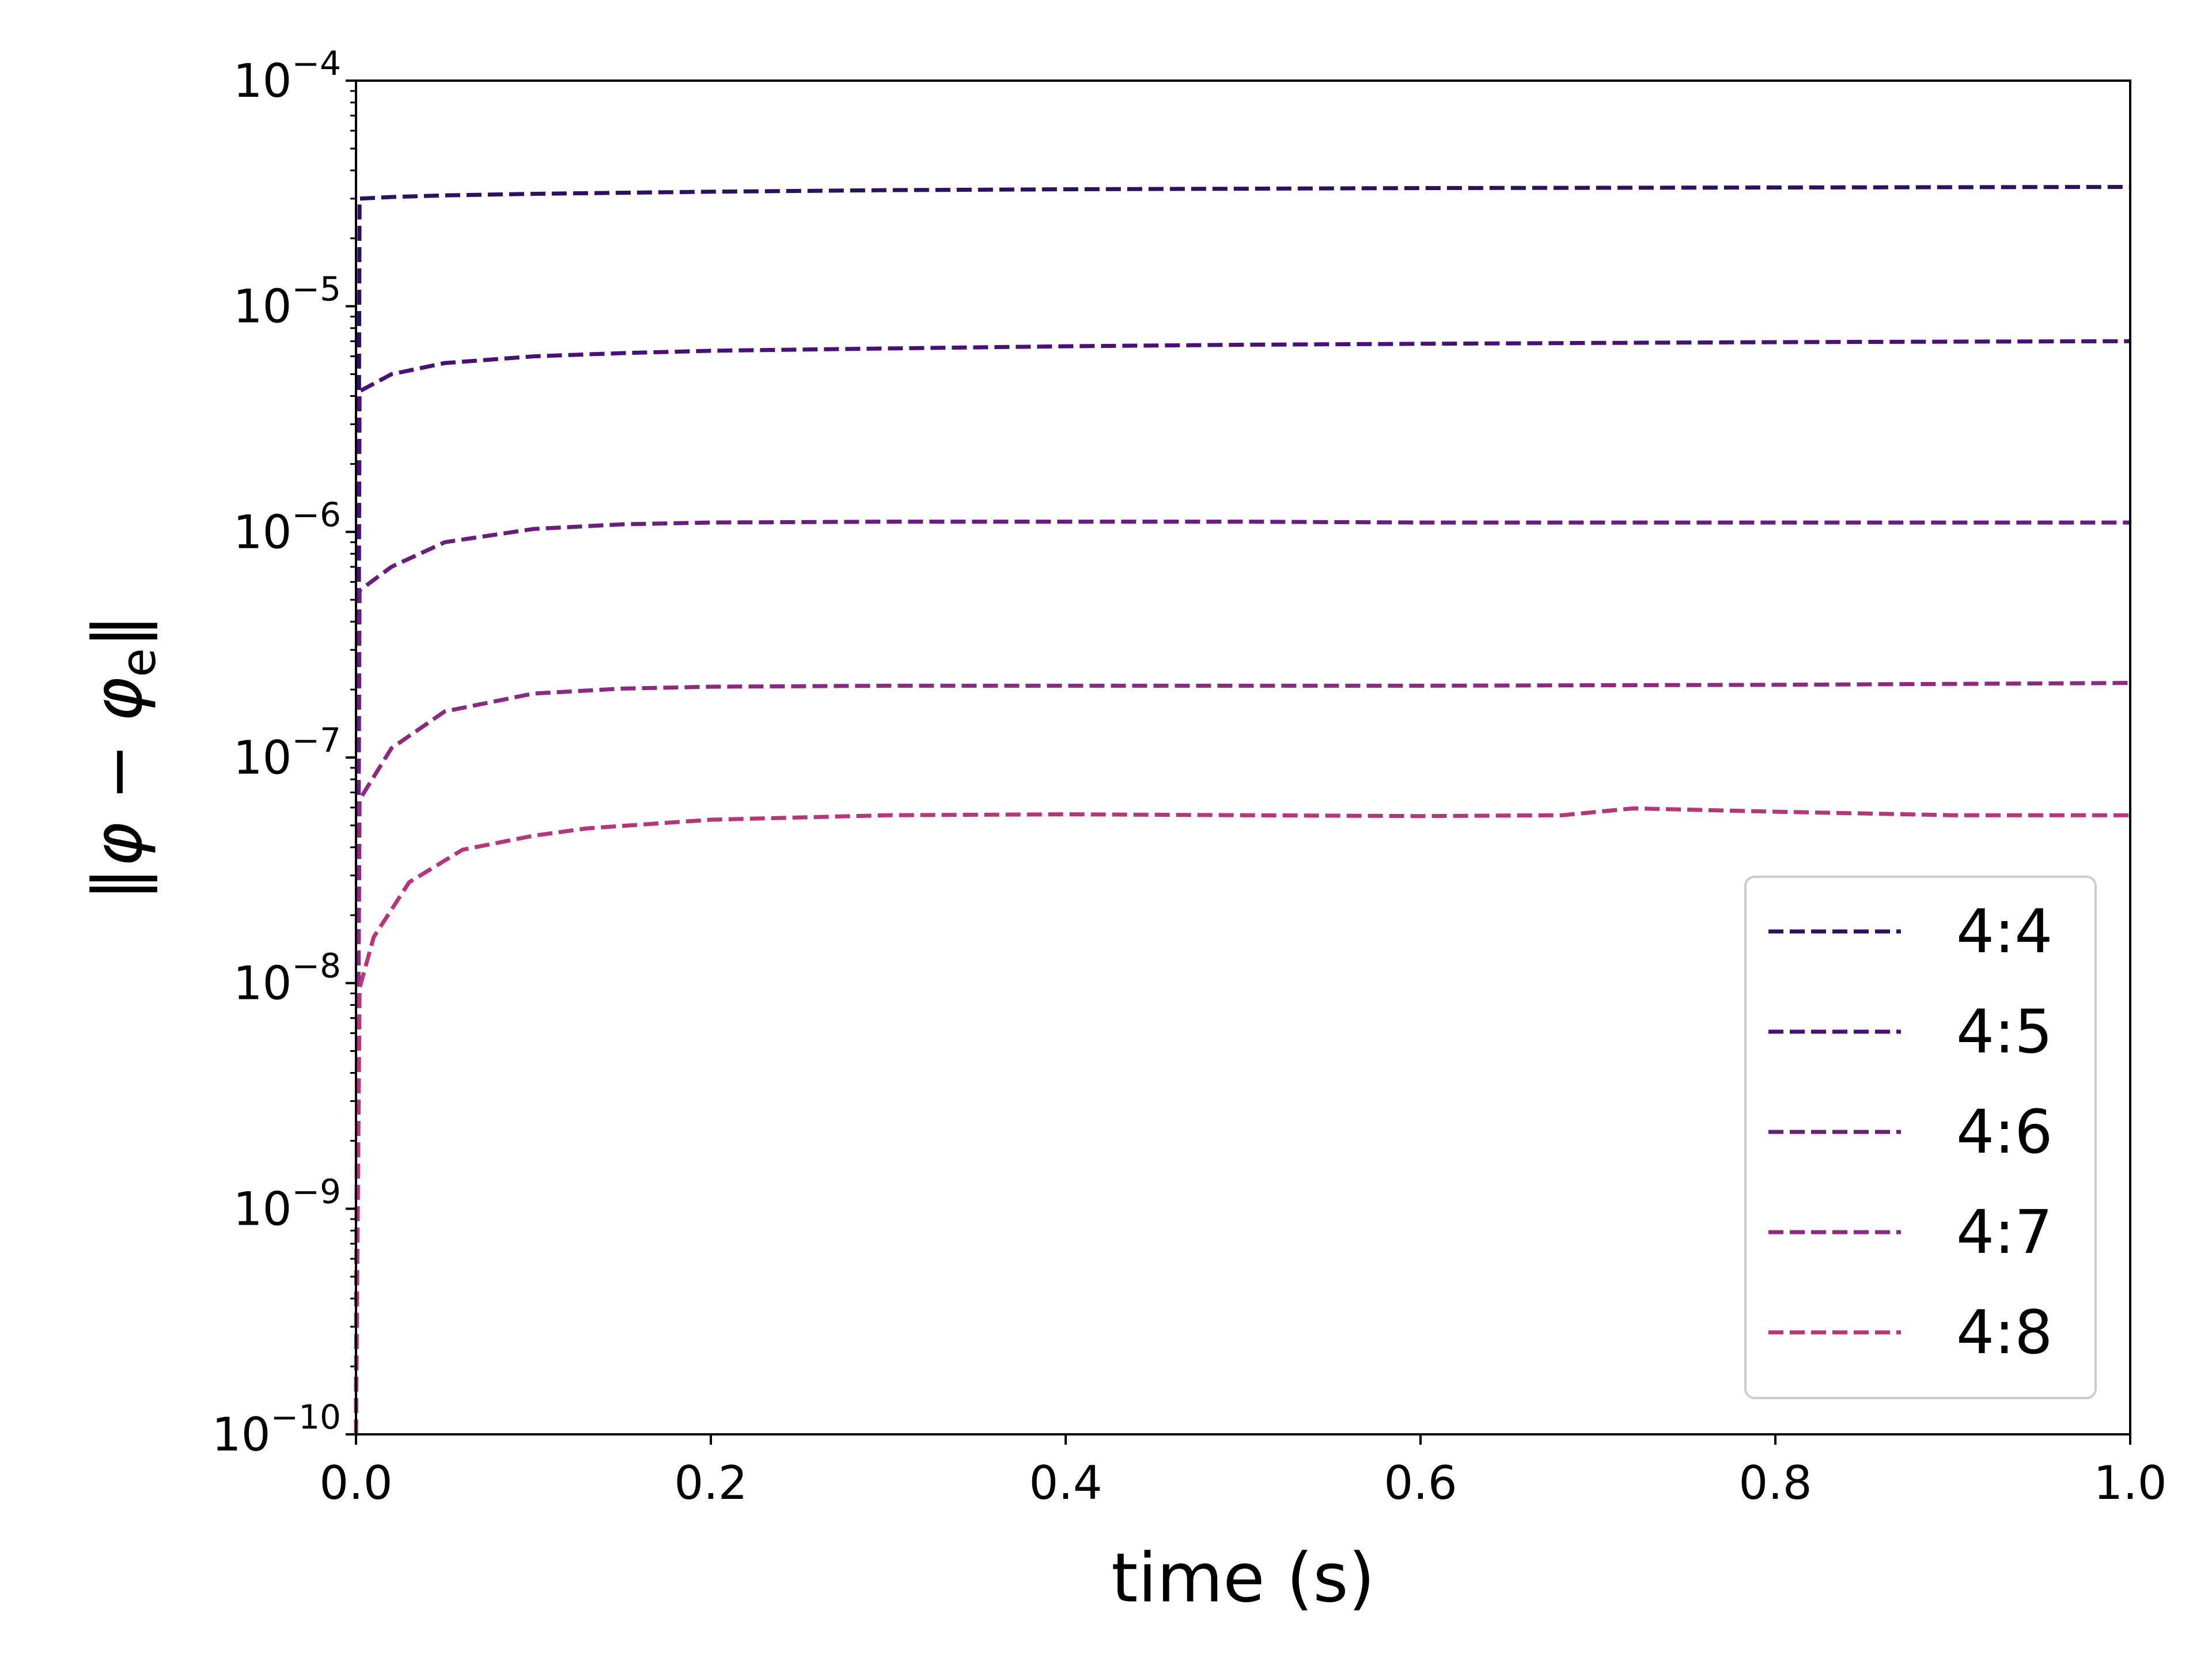 The image size is (2212, 1659). Describe the element at coordinates (2004, 1232) in the screenshot. I see `legend-label: 4:7` at that location.